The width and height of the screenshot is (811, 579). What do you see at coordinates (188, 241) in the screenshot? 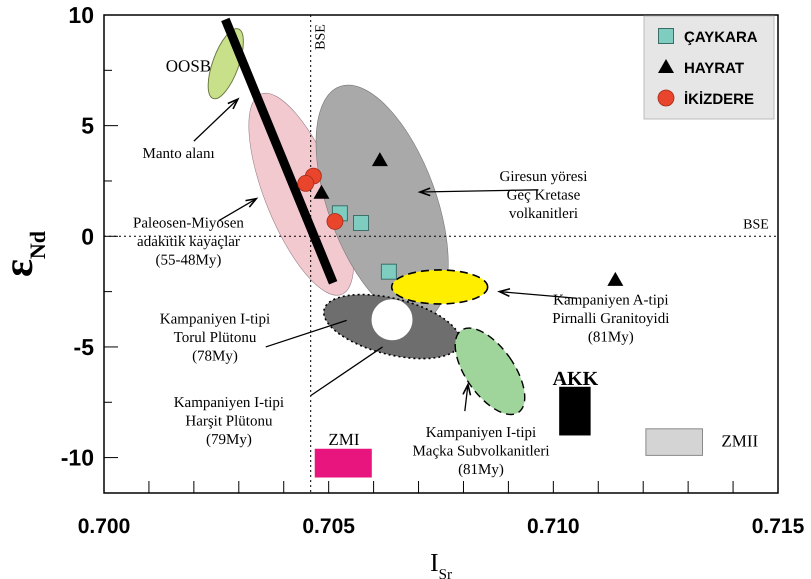
I see `annotation: Paleosen-Miyosen adakitik kayaçlar (55-48My)` at bounding box center [188, 241].